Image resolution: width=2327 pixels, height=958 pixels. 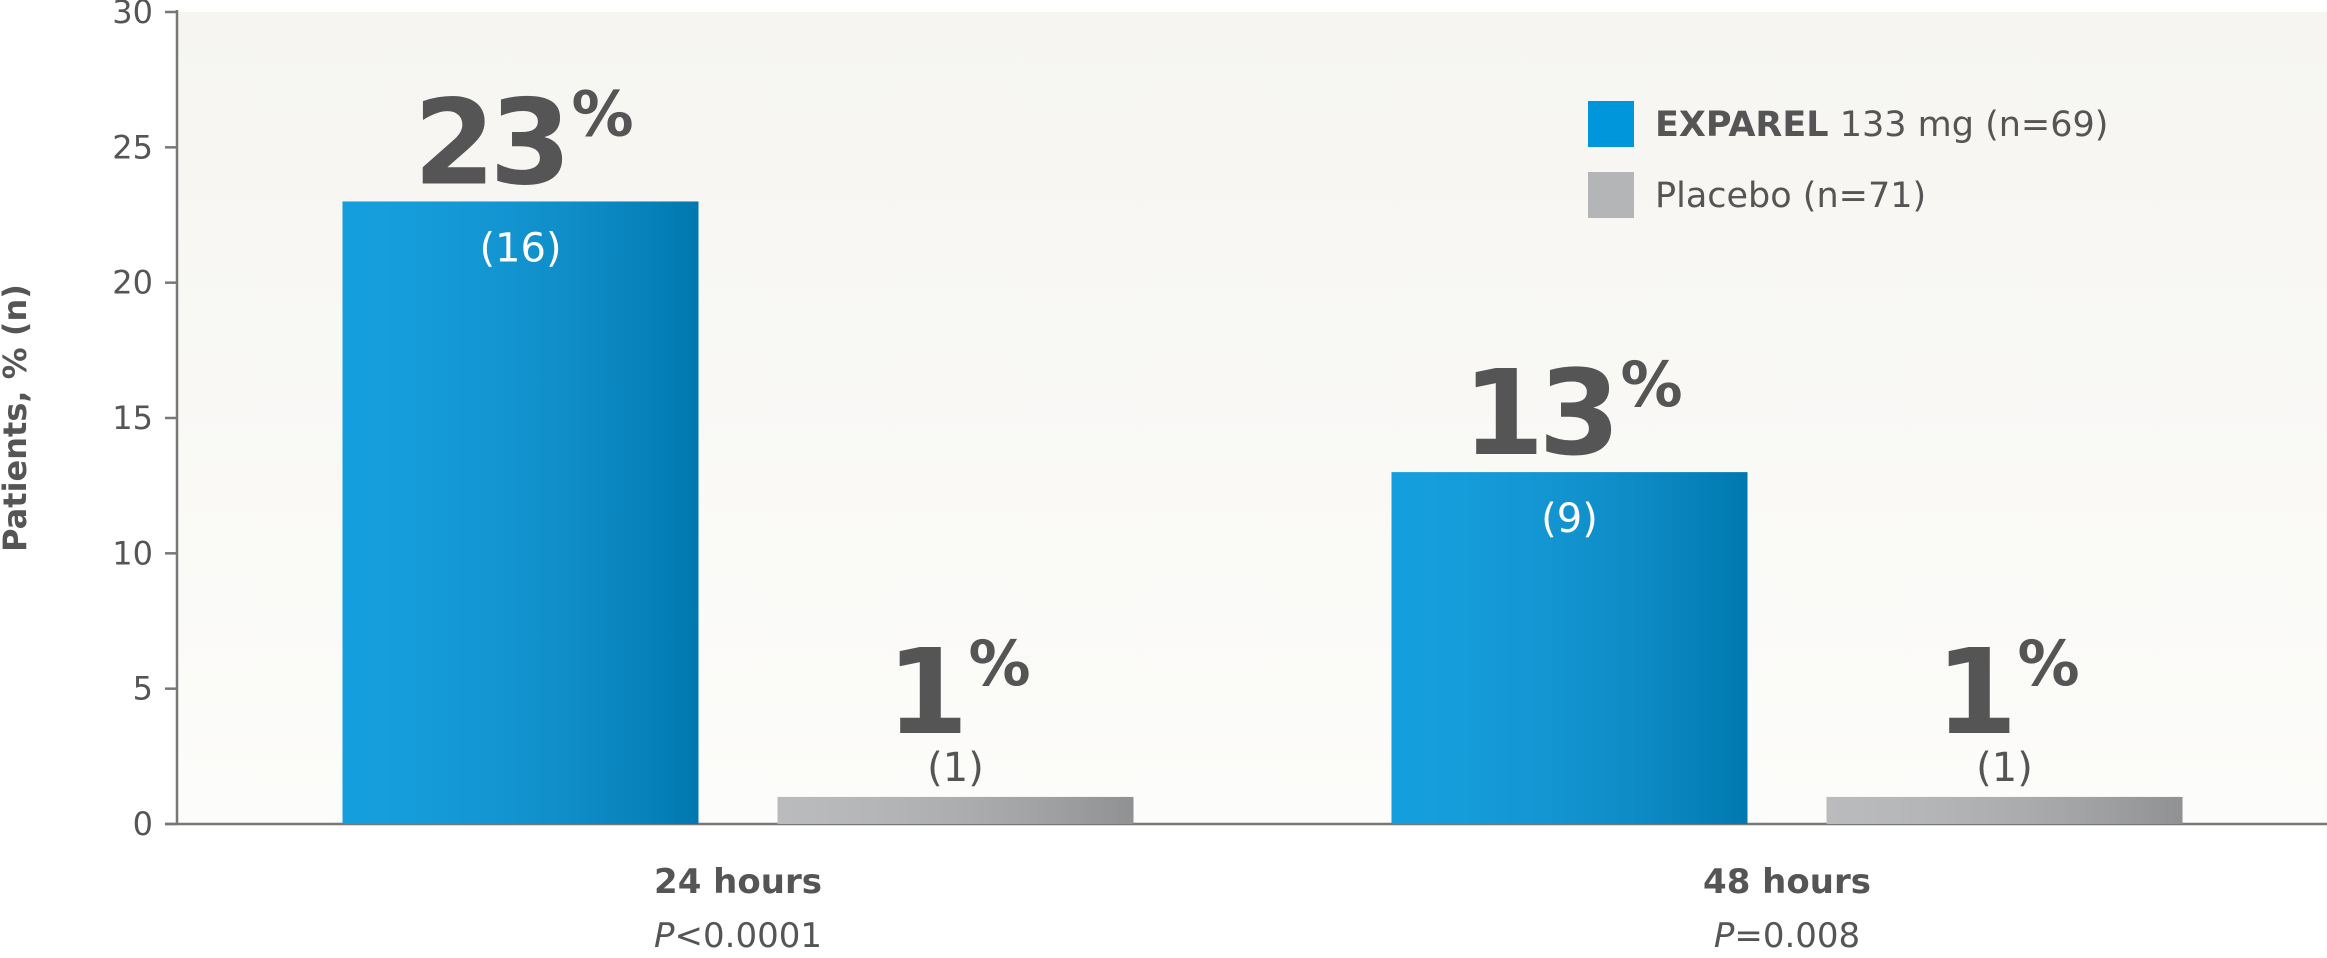 What do you see at coordinates (1881, 125) in the screenshot?
I see `legend-label: EXPAREL 133 mg (n=69)` at bounding box center [1881, 125].